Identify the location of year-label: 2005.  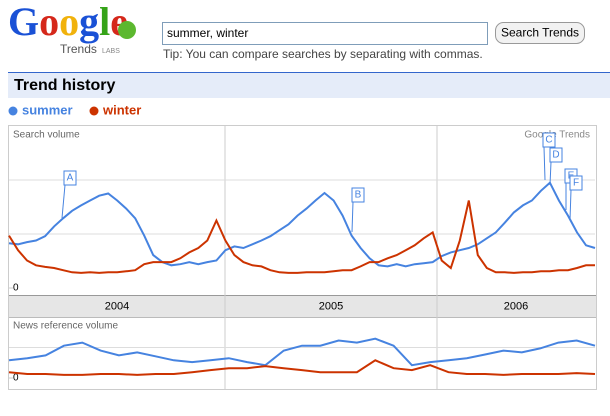
(331, 306).